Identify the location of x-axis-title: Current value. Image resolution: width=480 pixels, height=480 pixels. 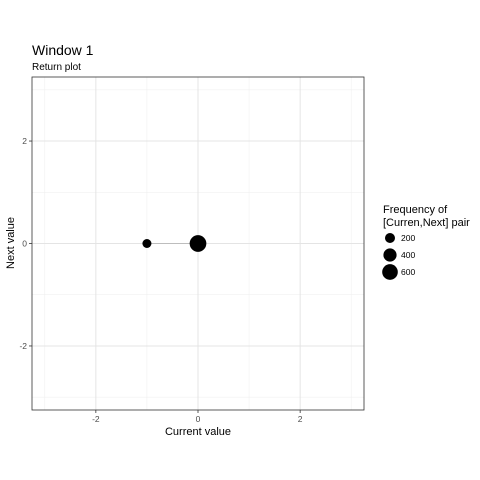
(198, 432).